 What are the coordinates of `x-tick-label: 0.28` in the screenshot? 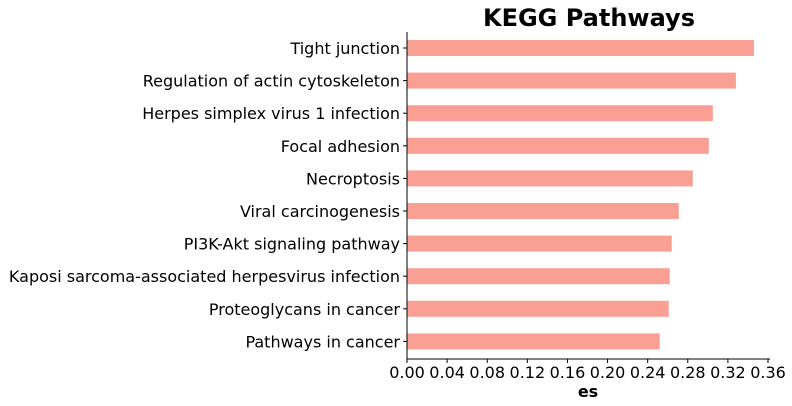 It's located at (688, 372).